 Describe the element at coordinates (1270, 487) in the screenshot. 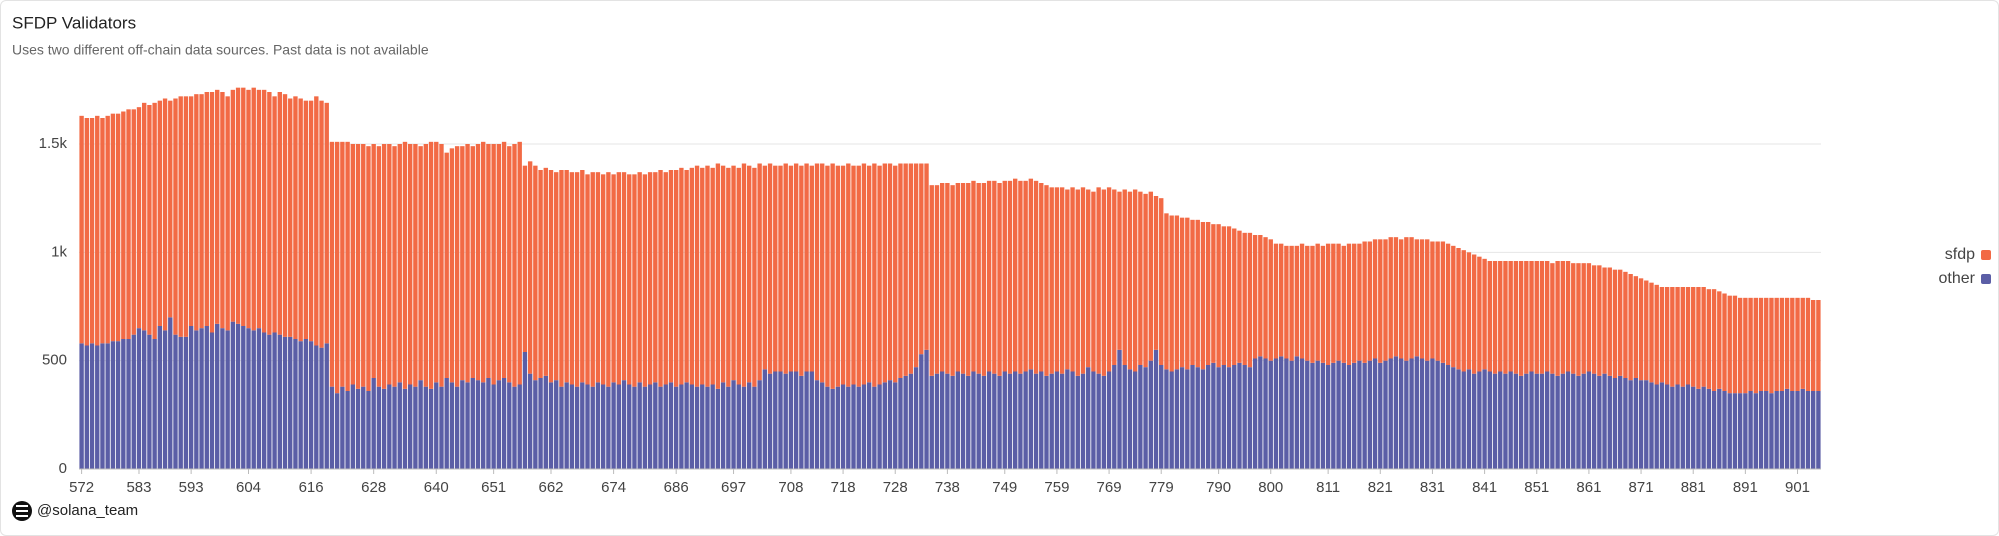

I see `x-tick-label: 800` at that location.